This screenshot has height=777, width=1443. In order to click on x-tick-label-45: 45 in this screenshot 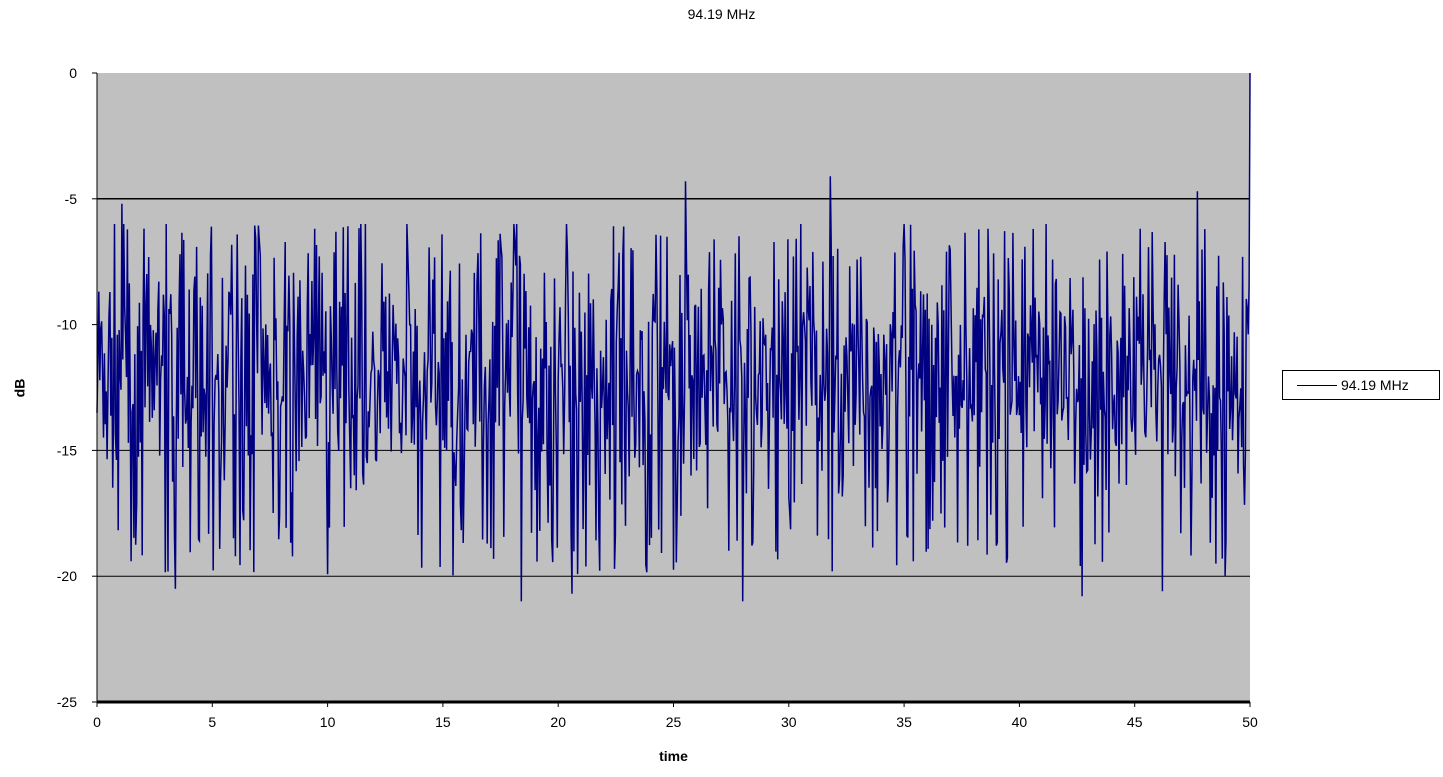, I will do `click(1135, 722)`.